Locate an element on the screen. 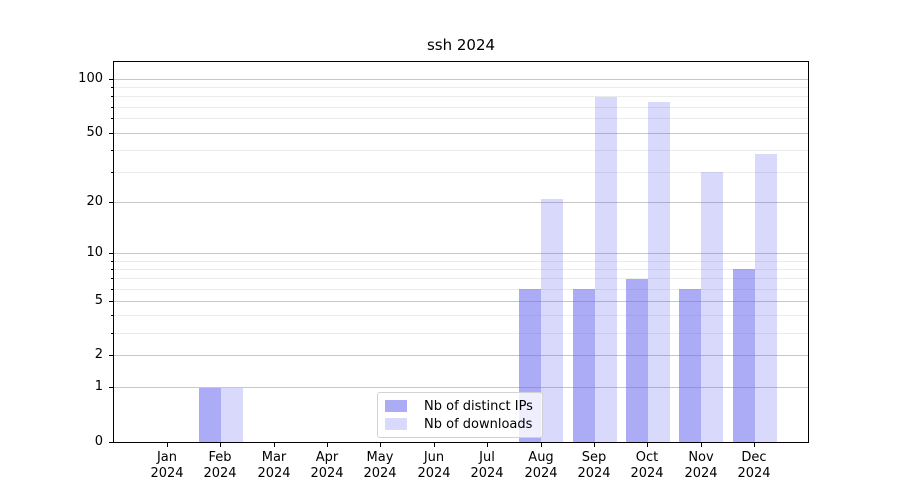 The image size is (900, 500). legend-swatch-distinct-ips is located at coordinates (396, 406).